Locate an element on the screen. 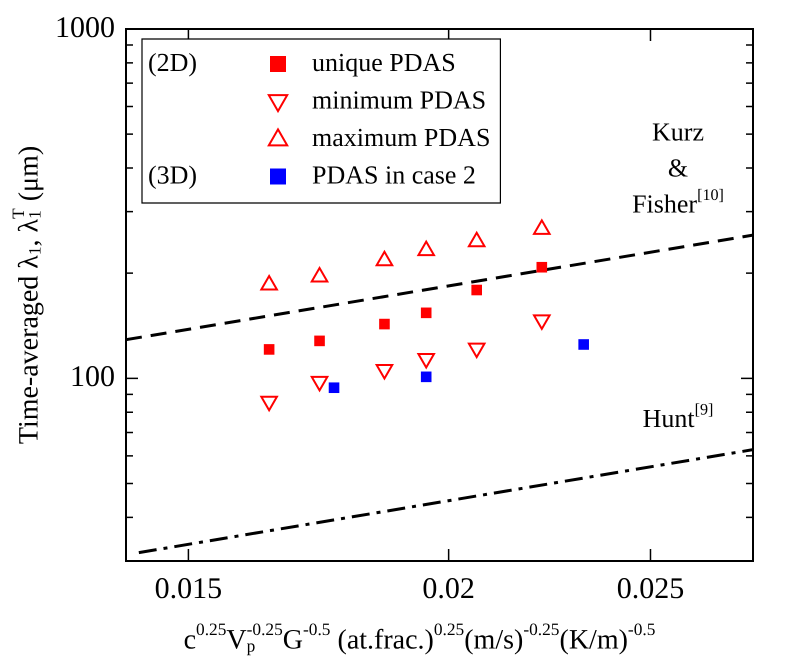  annotation: (2D) is located at coordinates (173, 62).